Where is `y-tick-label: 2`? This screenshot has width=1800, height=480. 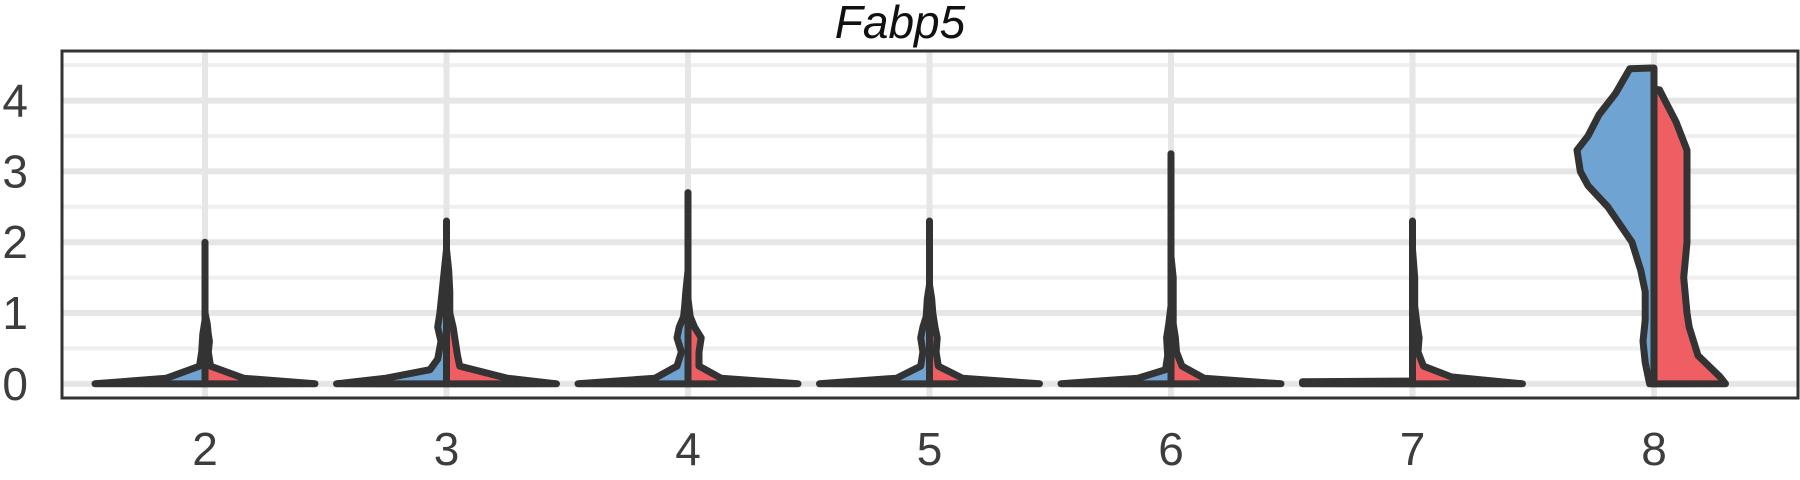
y-tick-label: 2 is located at coordinates (15, 242).